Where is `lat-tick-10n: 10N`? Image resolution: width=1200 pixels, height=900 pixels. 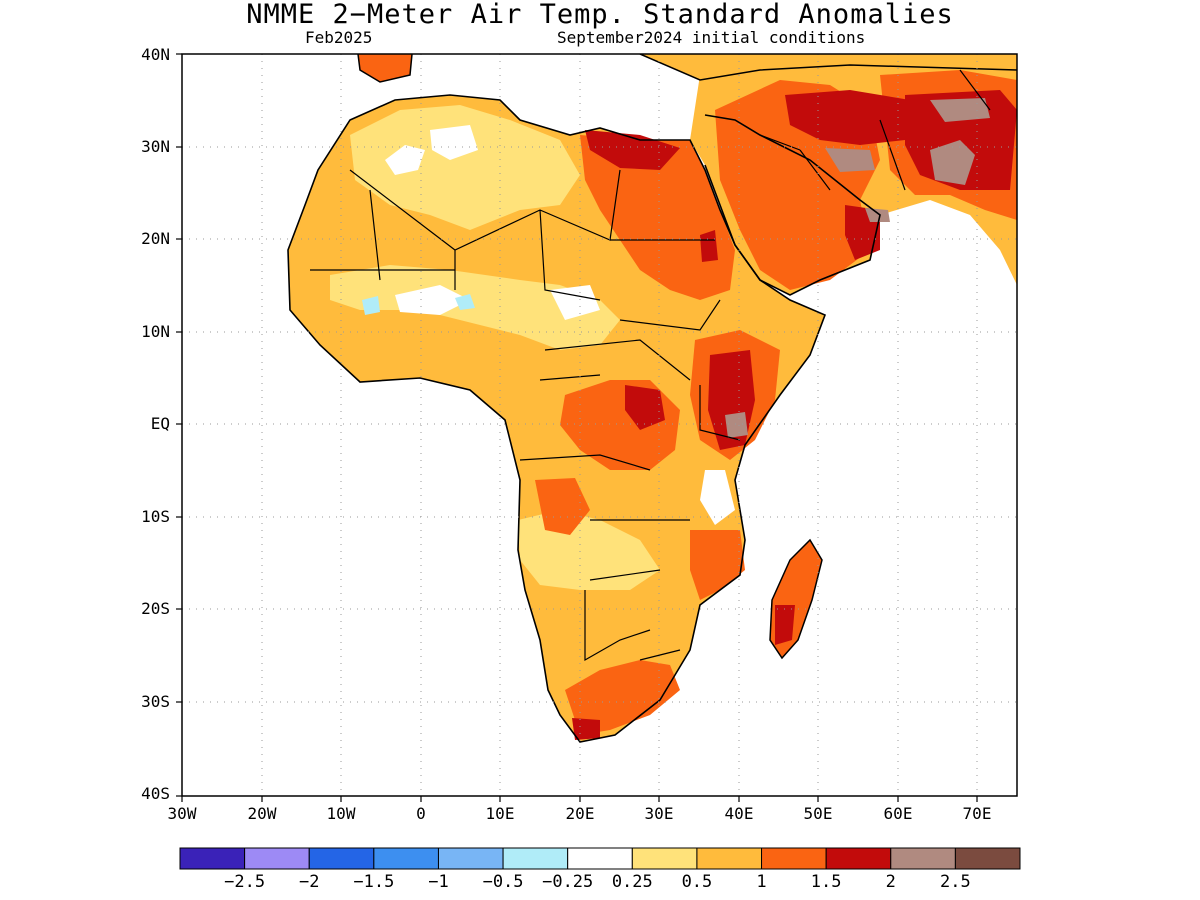 lat-tick-10n: 10N is located at coordinates (155, 331).